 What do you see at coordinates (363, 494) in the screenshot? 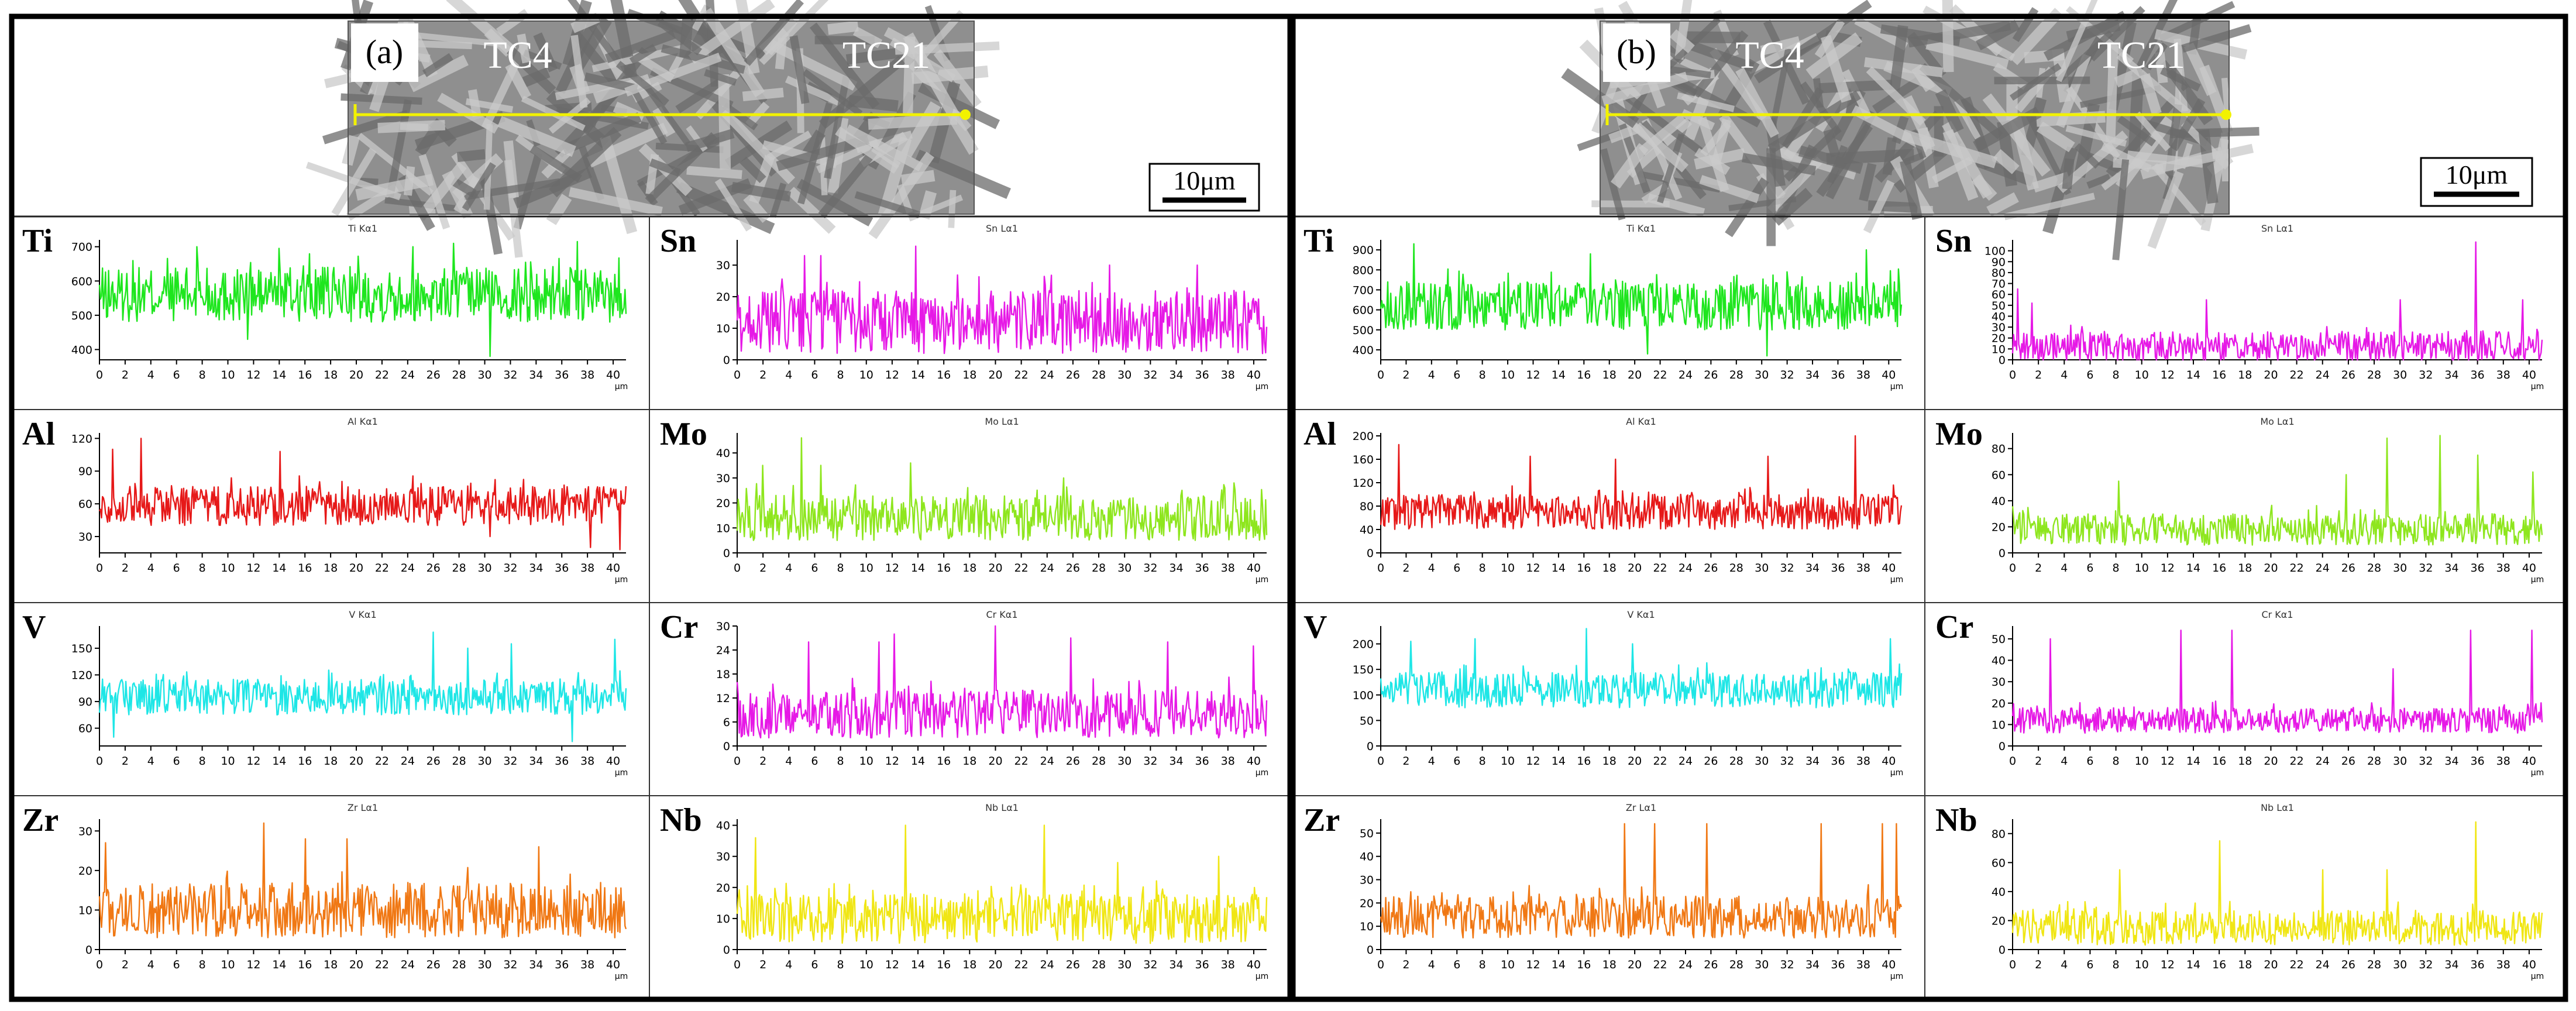
I see `series-line-Al` at bounding box center [363, 494].